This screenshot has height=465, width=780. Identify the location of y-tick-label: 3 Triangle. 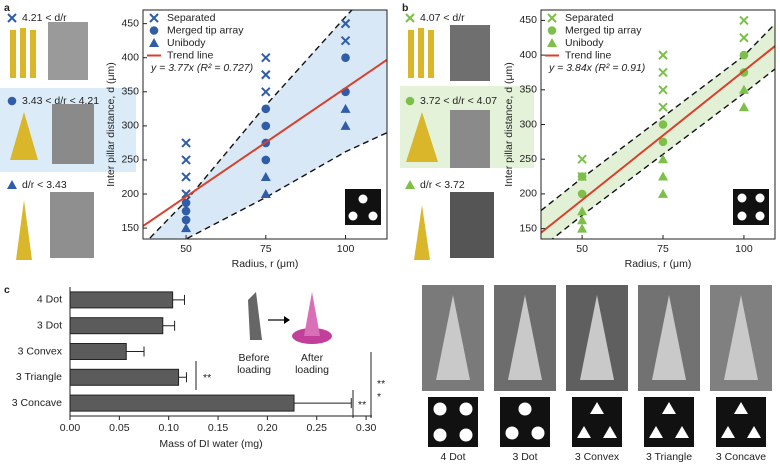
(39, 377).